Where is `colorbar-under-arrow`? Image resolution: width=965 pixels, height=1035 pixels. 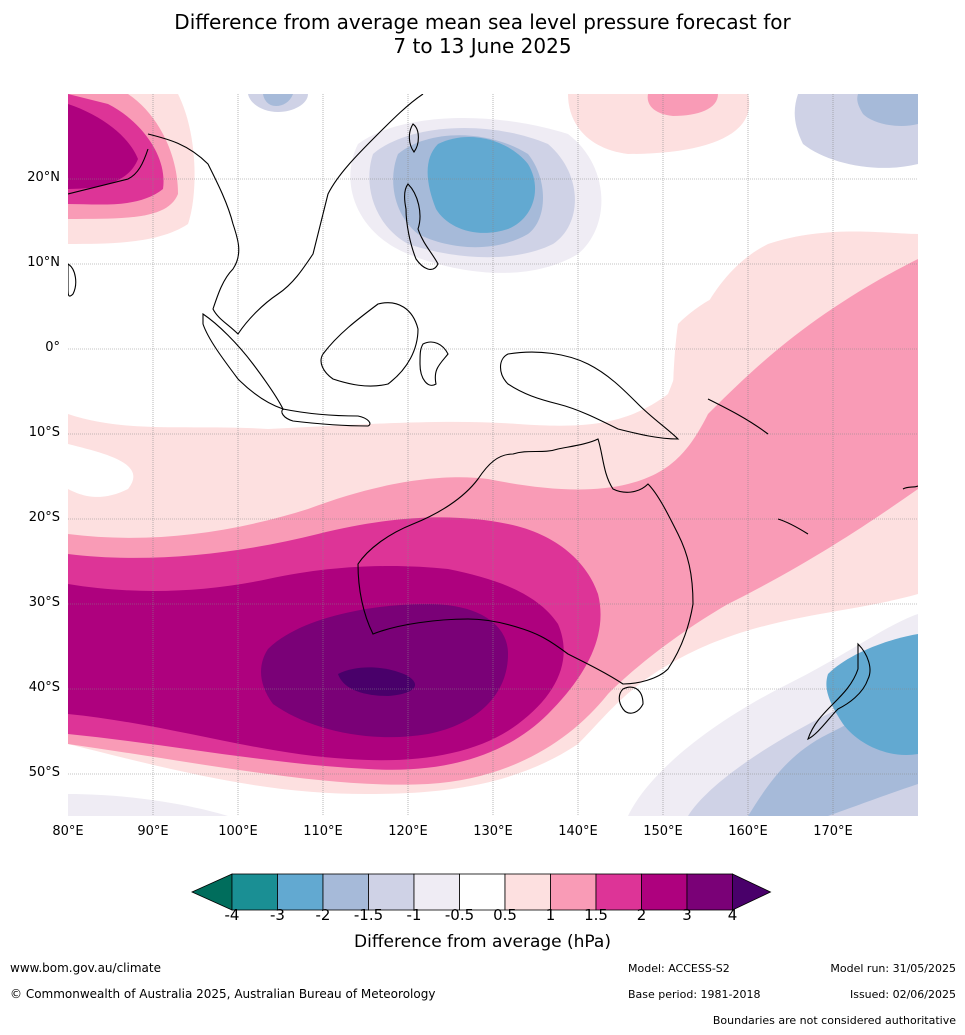
colorbar-under-arrow is located at coordinates (212, 892).